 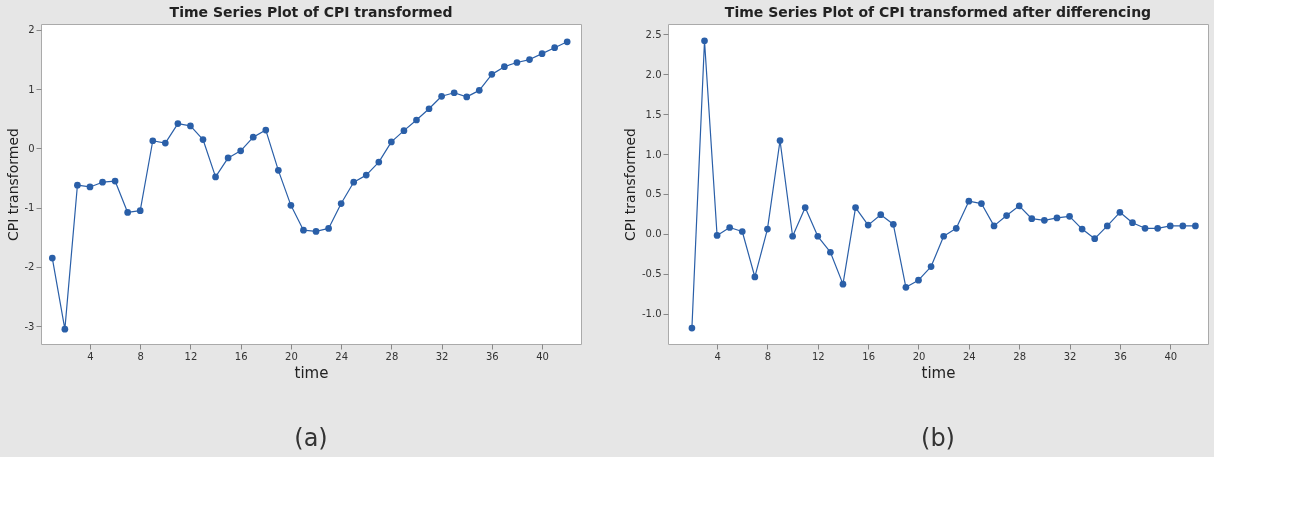 I want to click on y-tick-label: 1.0, so click(x=653, y=154).